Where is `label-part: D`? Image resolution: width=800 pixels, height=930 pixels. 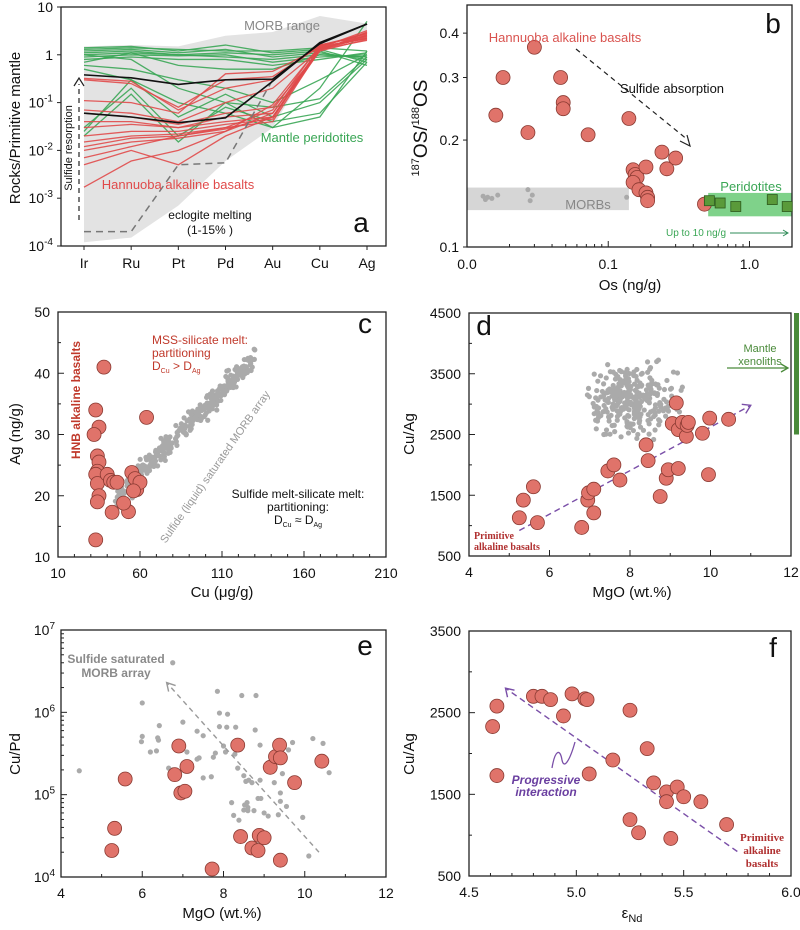 label-part: D is located at coordinates (278, 520).